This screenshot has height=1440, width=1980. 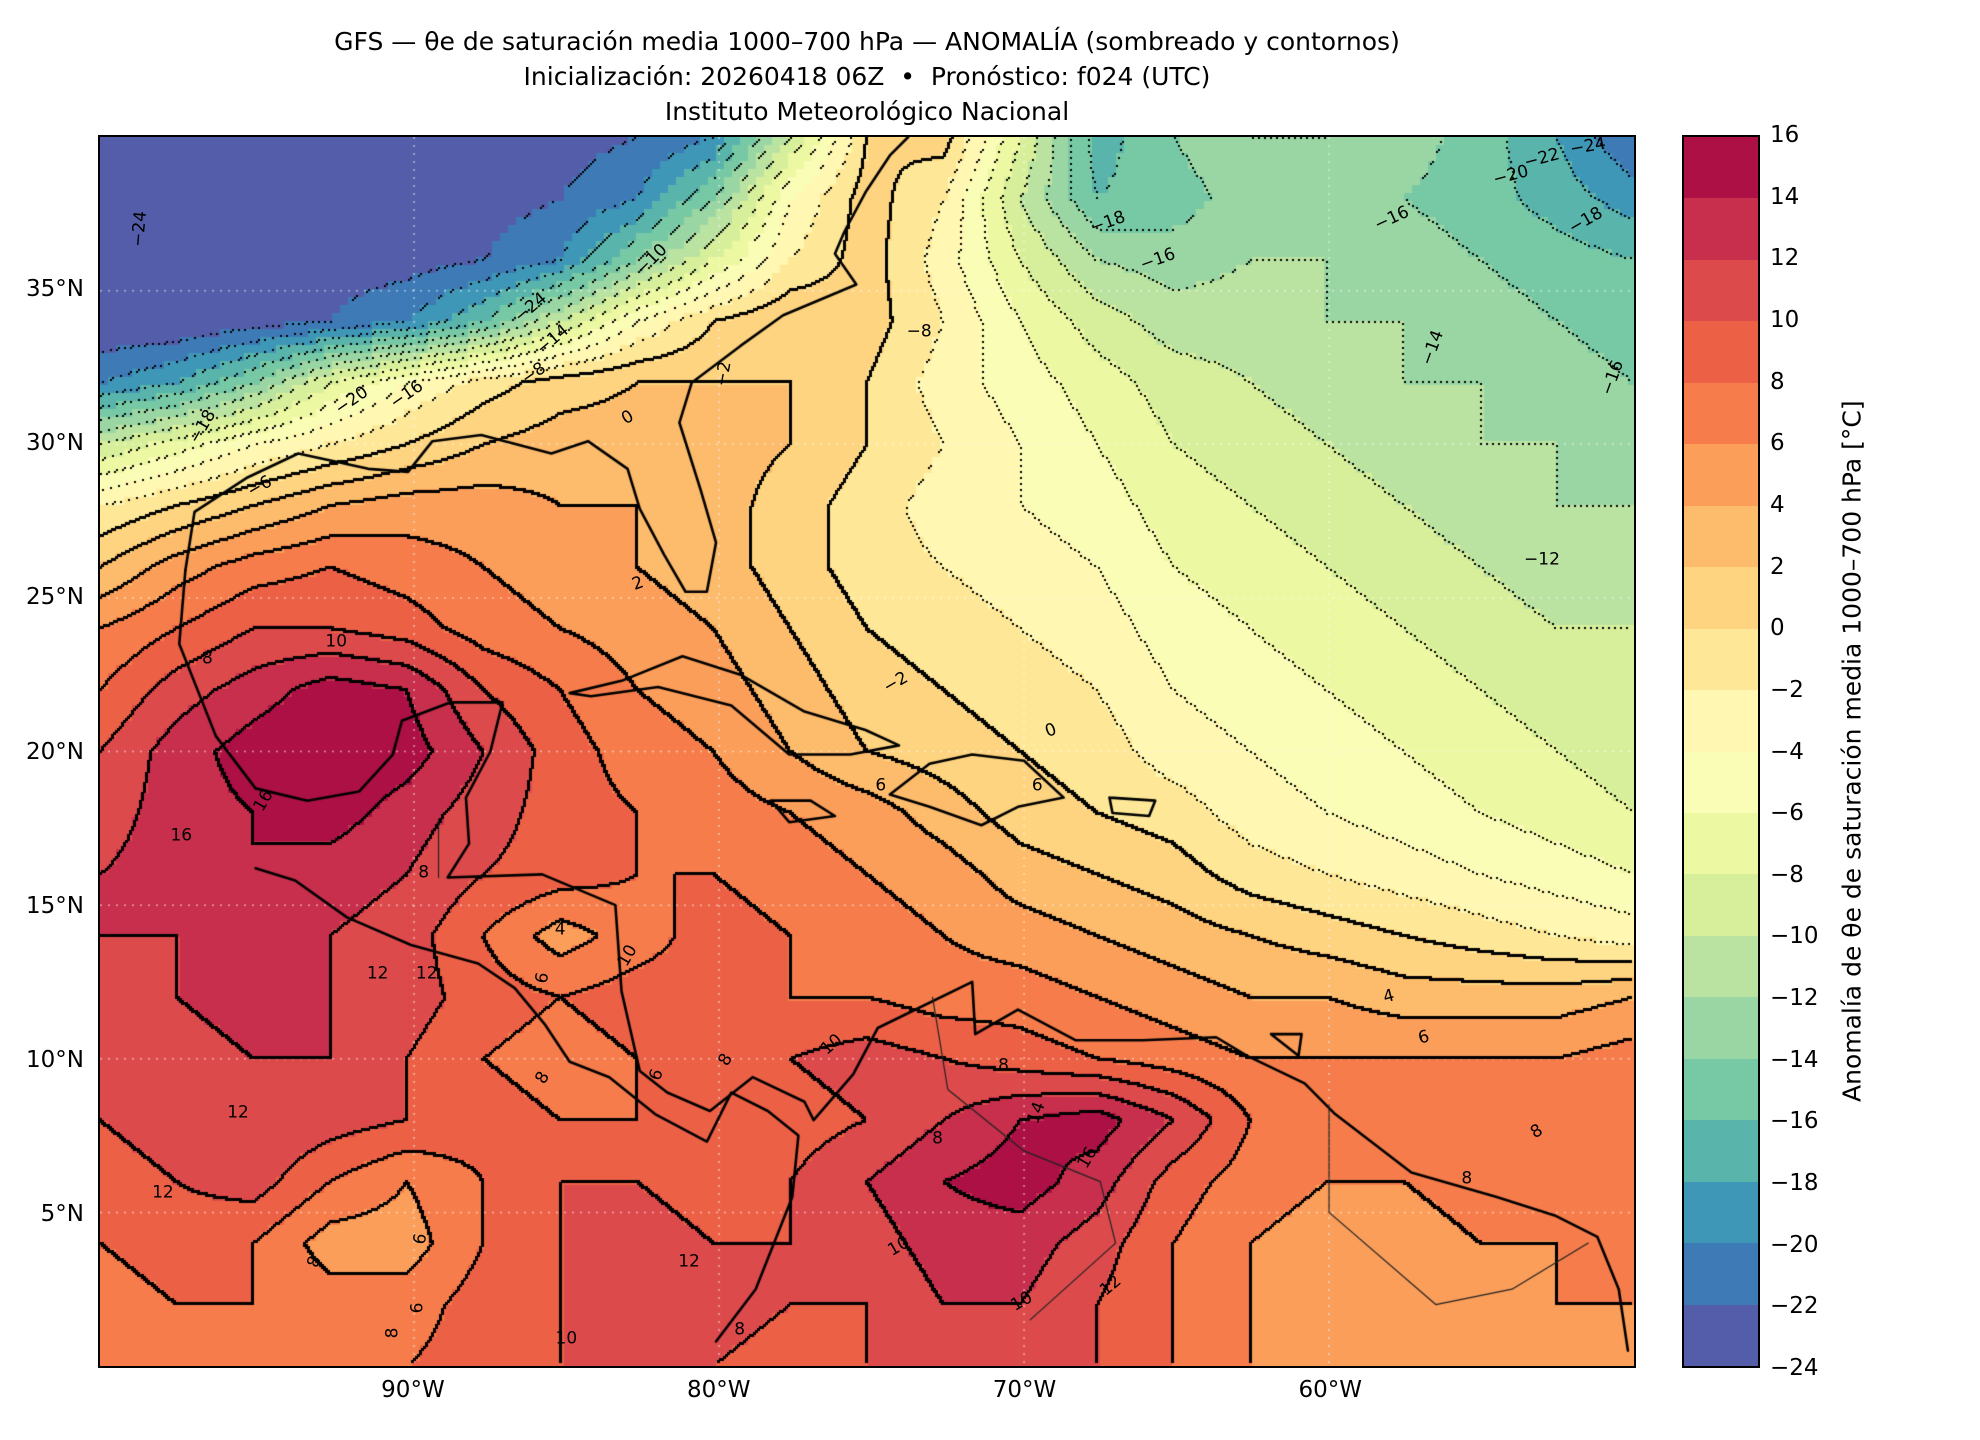 I want to click on colorbar-tick-label: −22, so click(x=1794, y=1306).